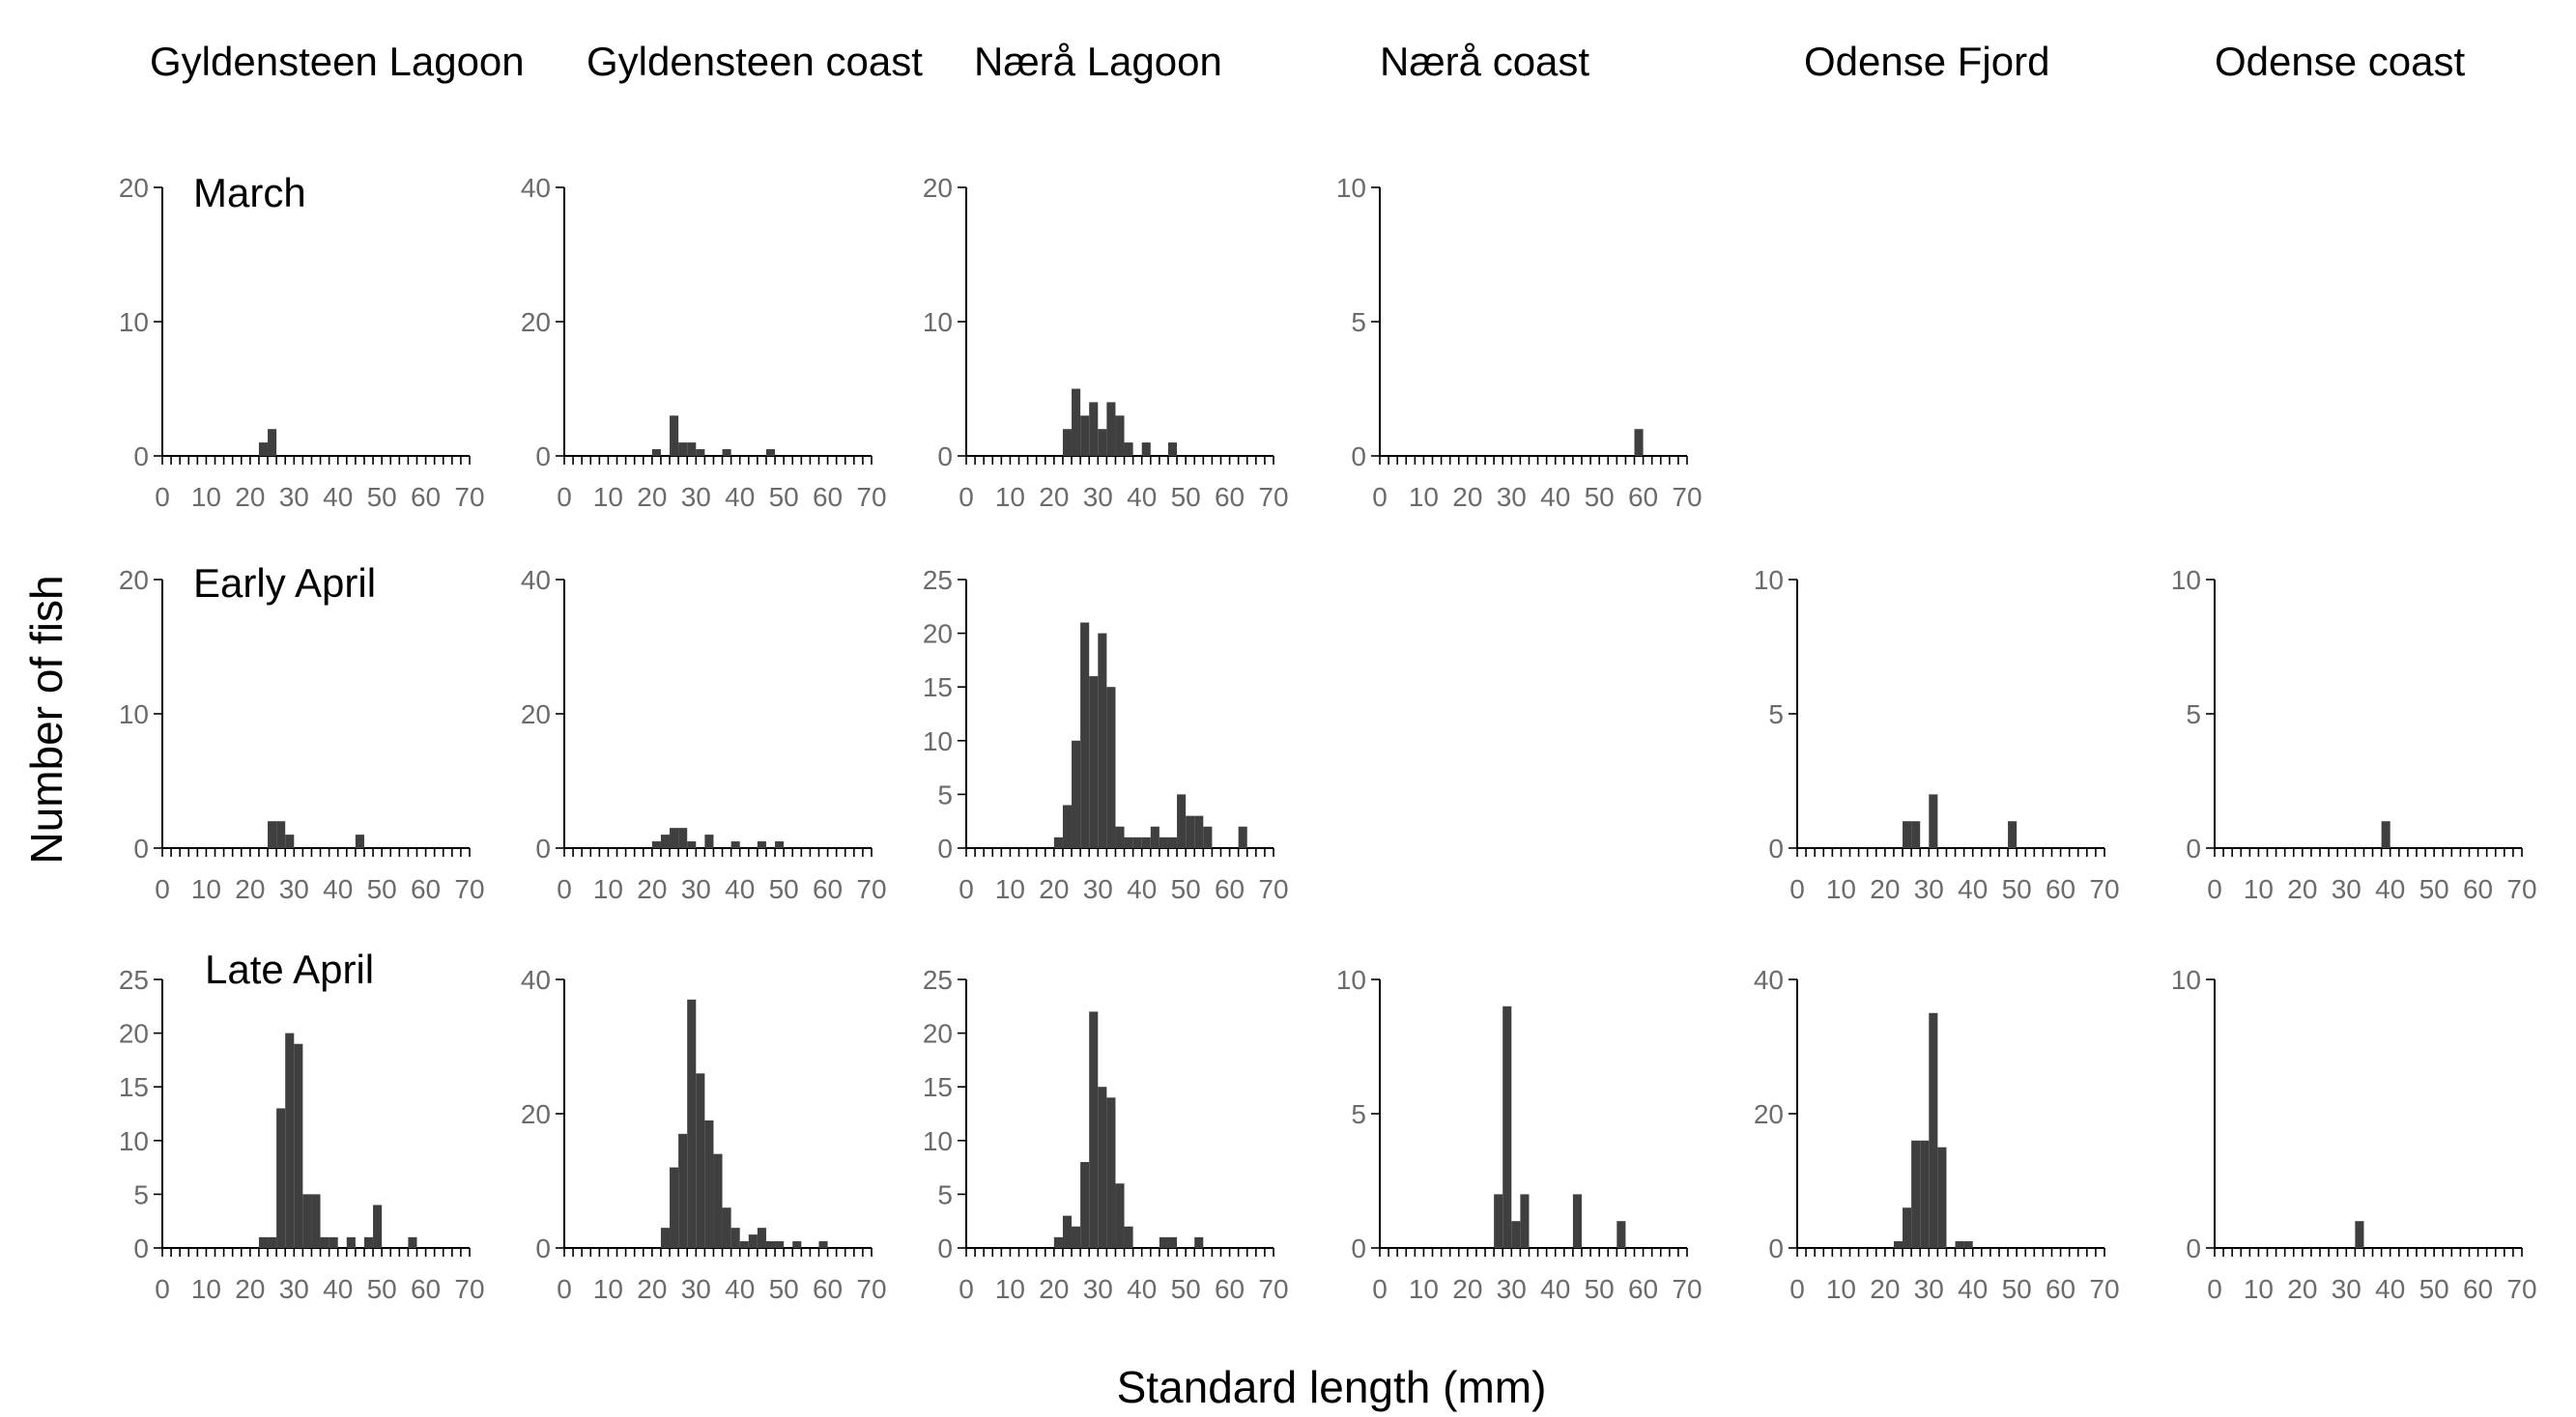 The height and width of the screenshot is (1417, 2576). Describe the element at coordinates (938, 580) in the screenshot. I see `y-tick-label: 25` at that location.